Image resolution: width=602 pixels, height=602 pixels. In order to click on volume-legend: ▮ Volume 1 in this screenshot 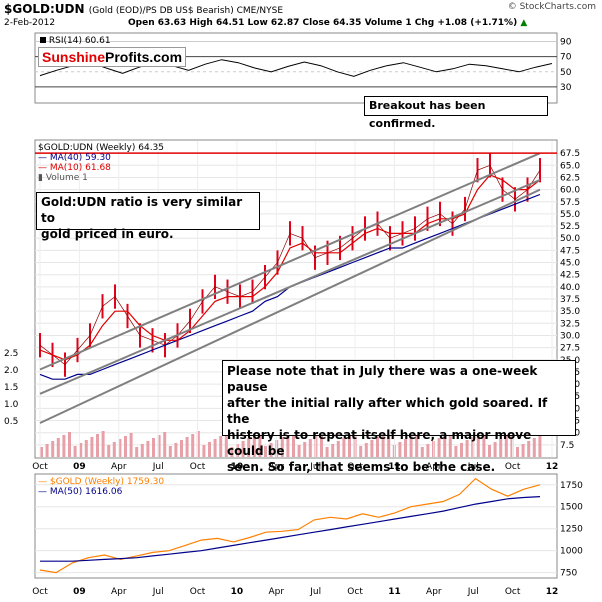, I will do `click(63, 178)`.